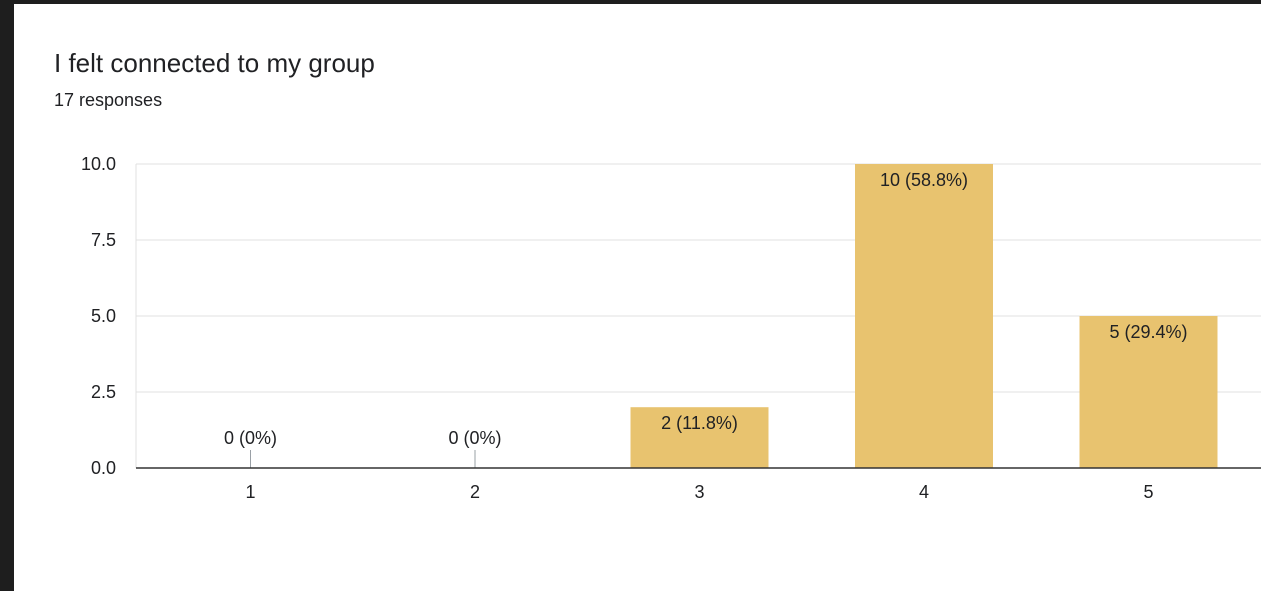 The width and height of the screenshot is (1261, 591). Describe the element at coordinates (103, 392) in the screenshot. I see `y-tick-label: 2.5` at that location.